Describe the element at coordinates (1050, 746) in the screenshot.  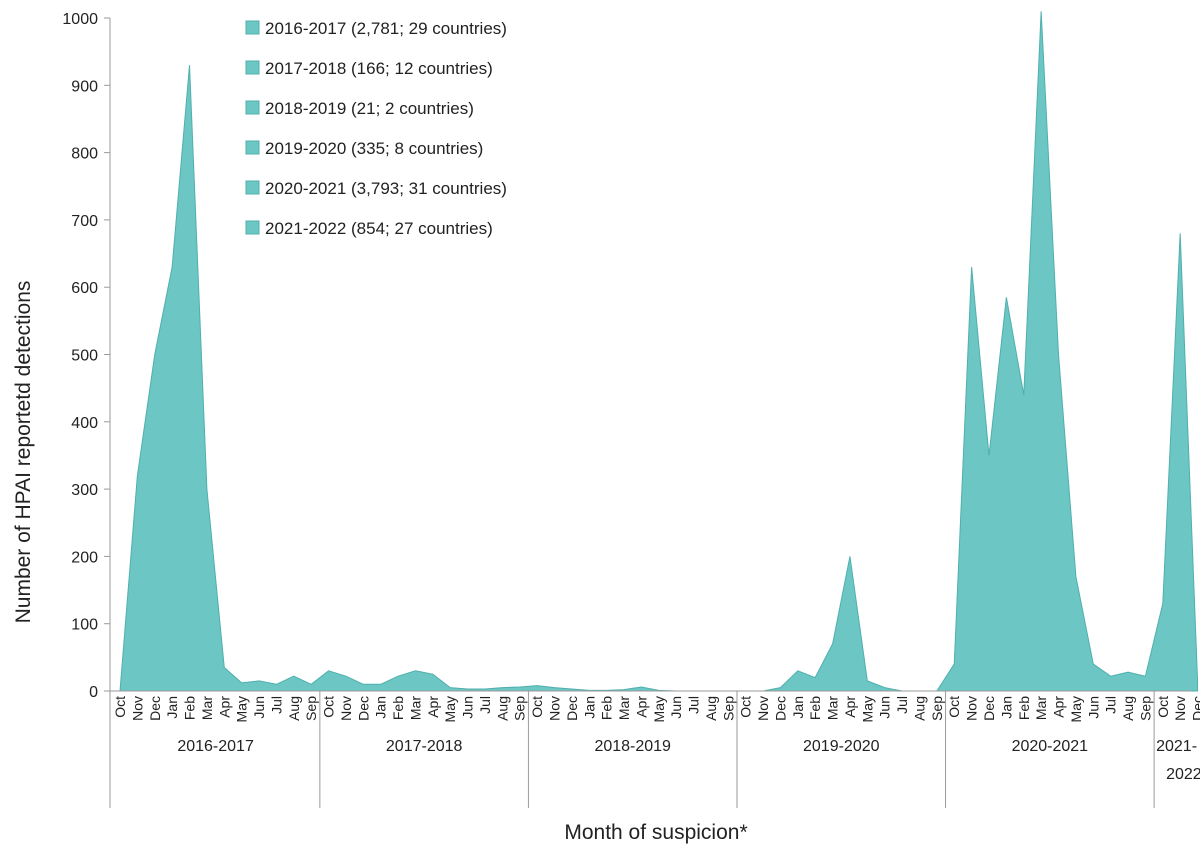
I see `season-label: 2020-2021` at that location.